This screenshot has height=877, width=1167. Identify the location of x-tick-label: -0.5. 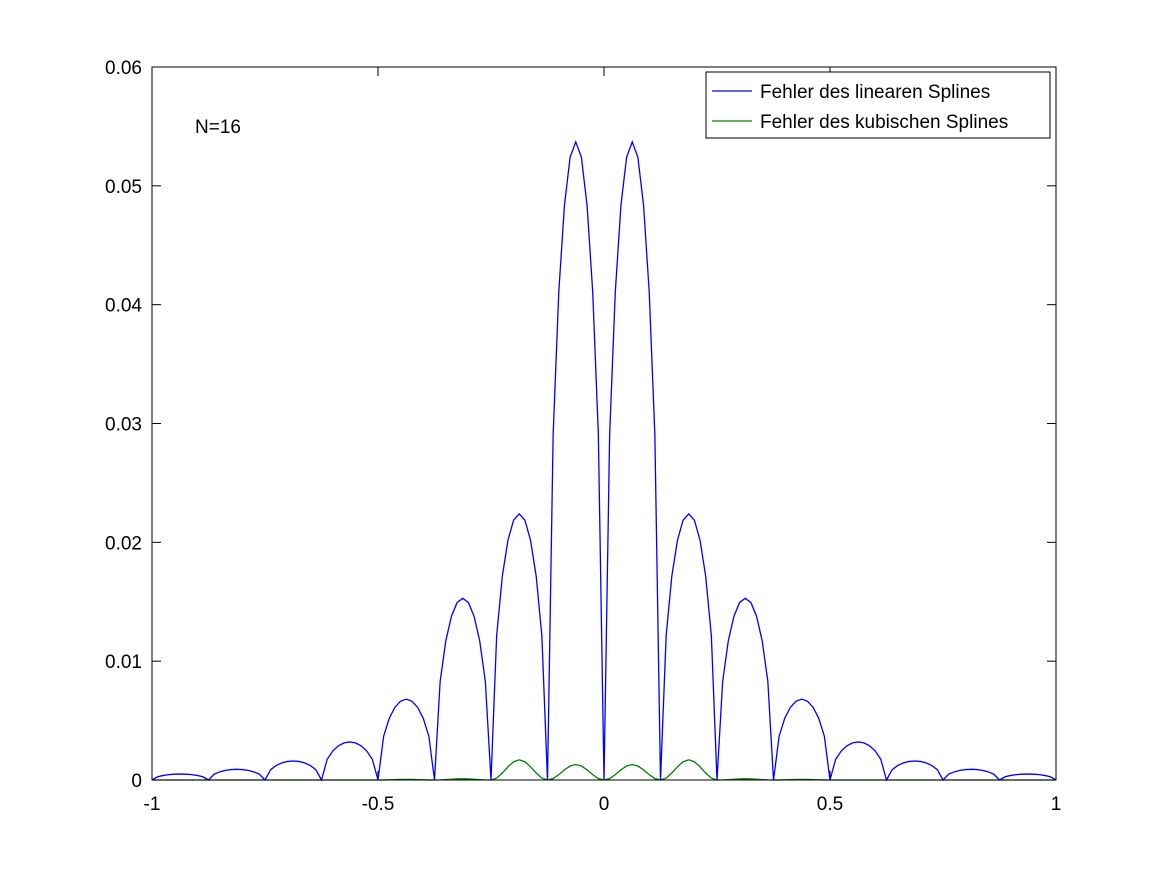
(378, 804).